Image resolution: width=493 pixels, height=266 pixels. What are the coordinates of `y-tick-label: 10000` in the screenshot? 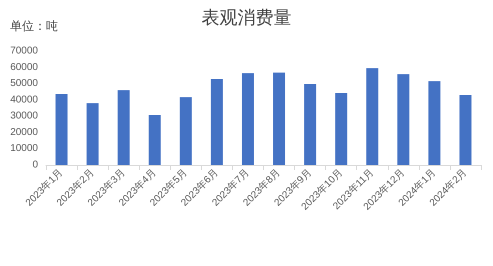 It's located at (24, 148).